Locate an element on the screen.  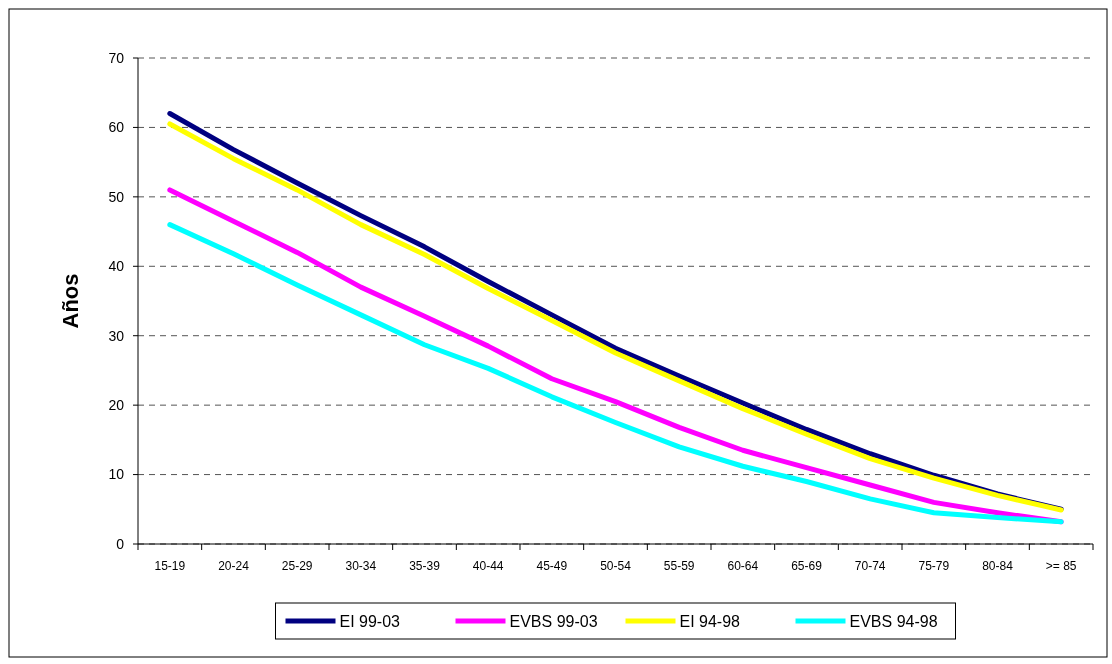
x-tick-label: 20-24 is located at coordinates (234, 566).